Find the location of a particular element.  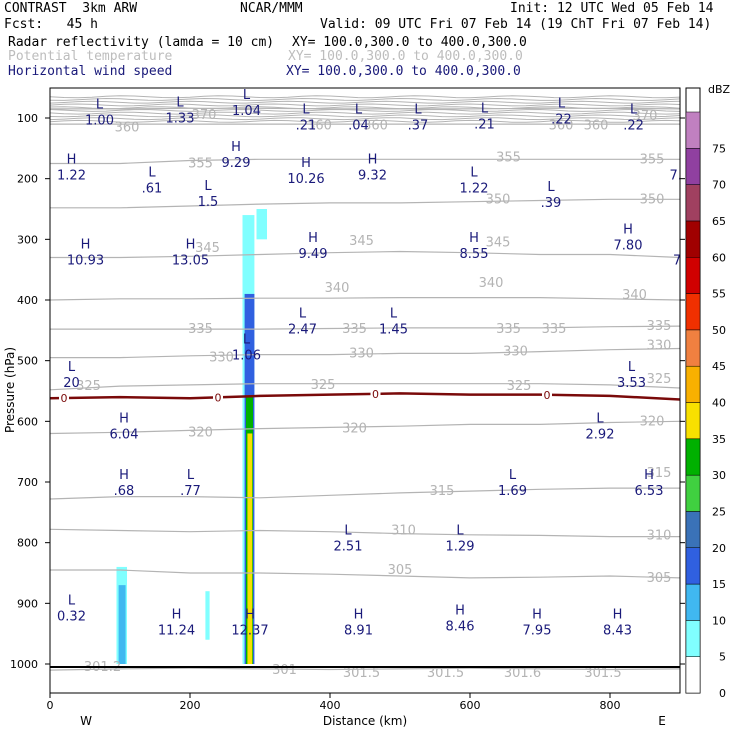

y-tick-label: 300 is located at coordinates (27, 239).